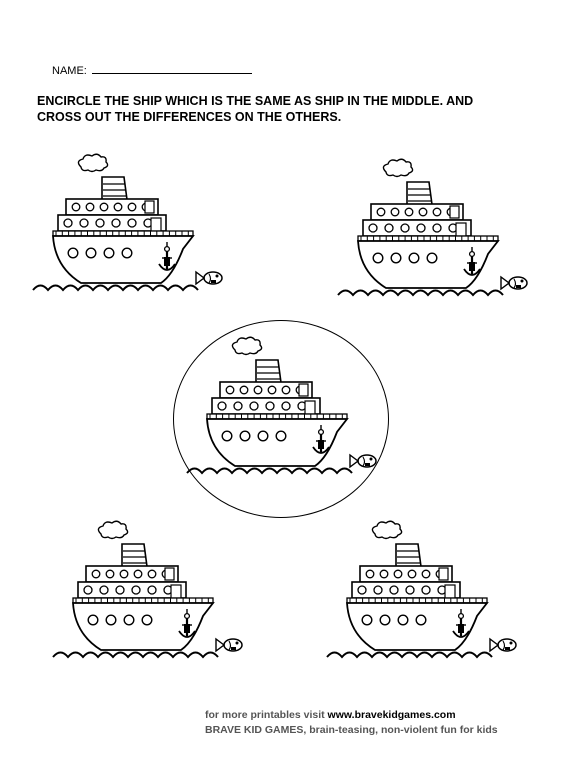 Image resolution: width=571 pixels, height=765 pixels. I want to click on ship-center, so click(286, 407).